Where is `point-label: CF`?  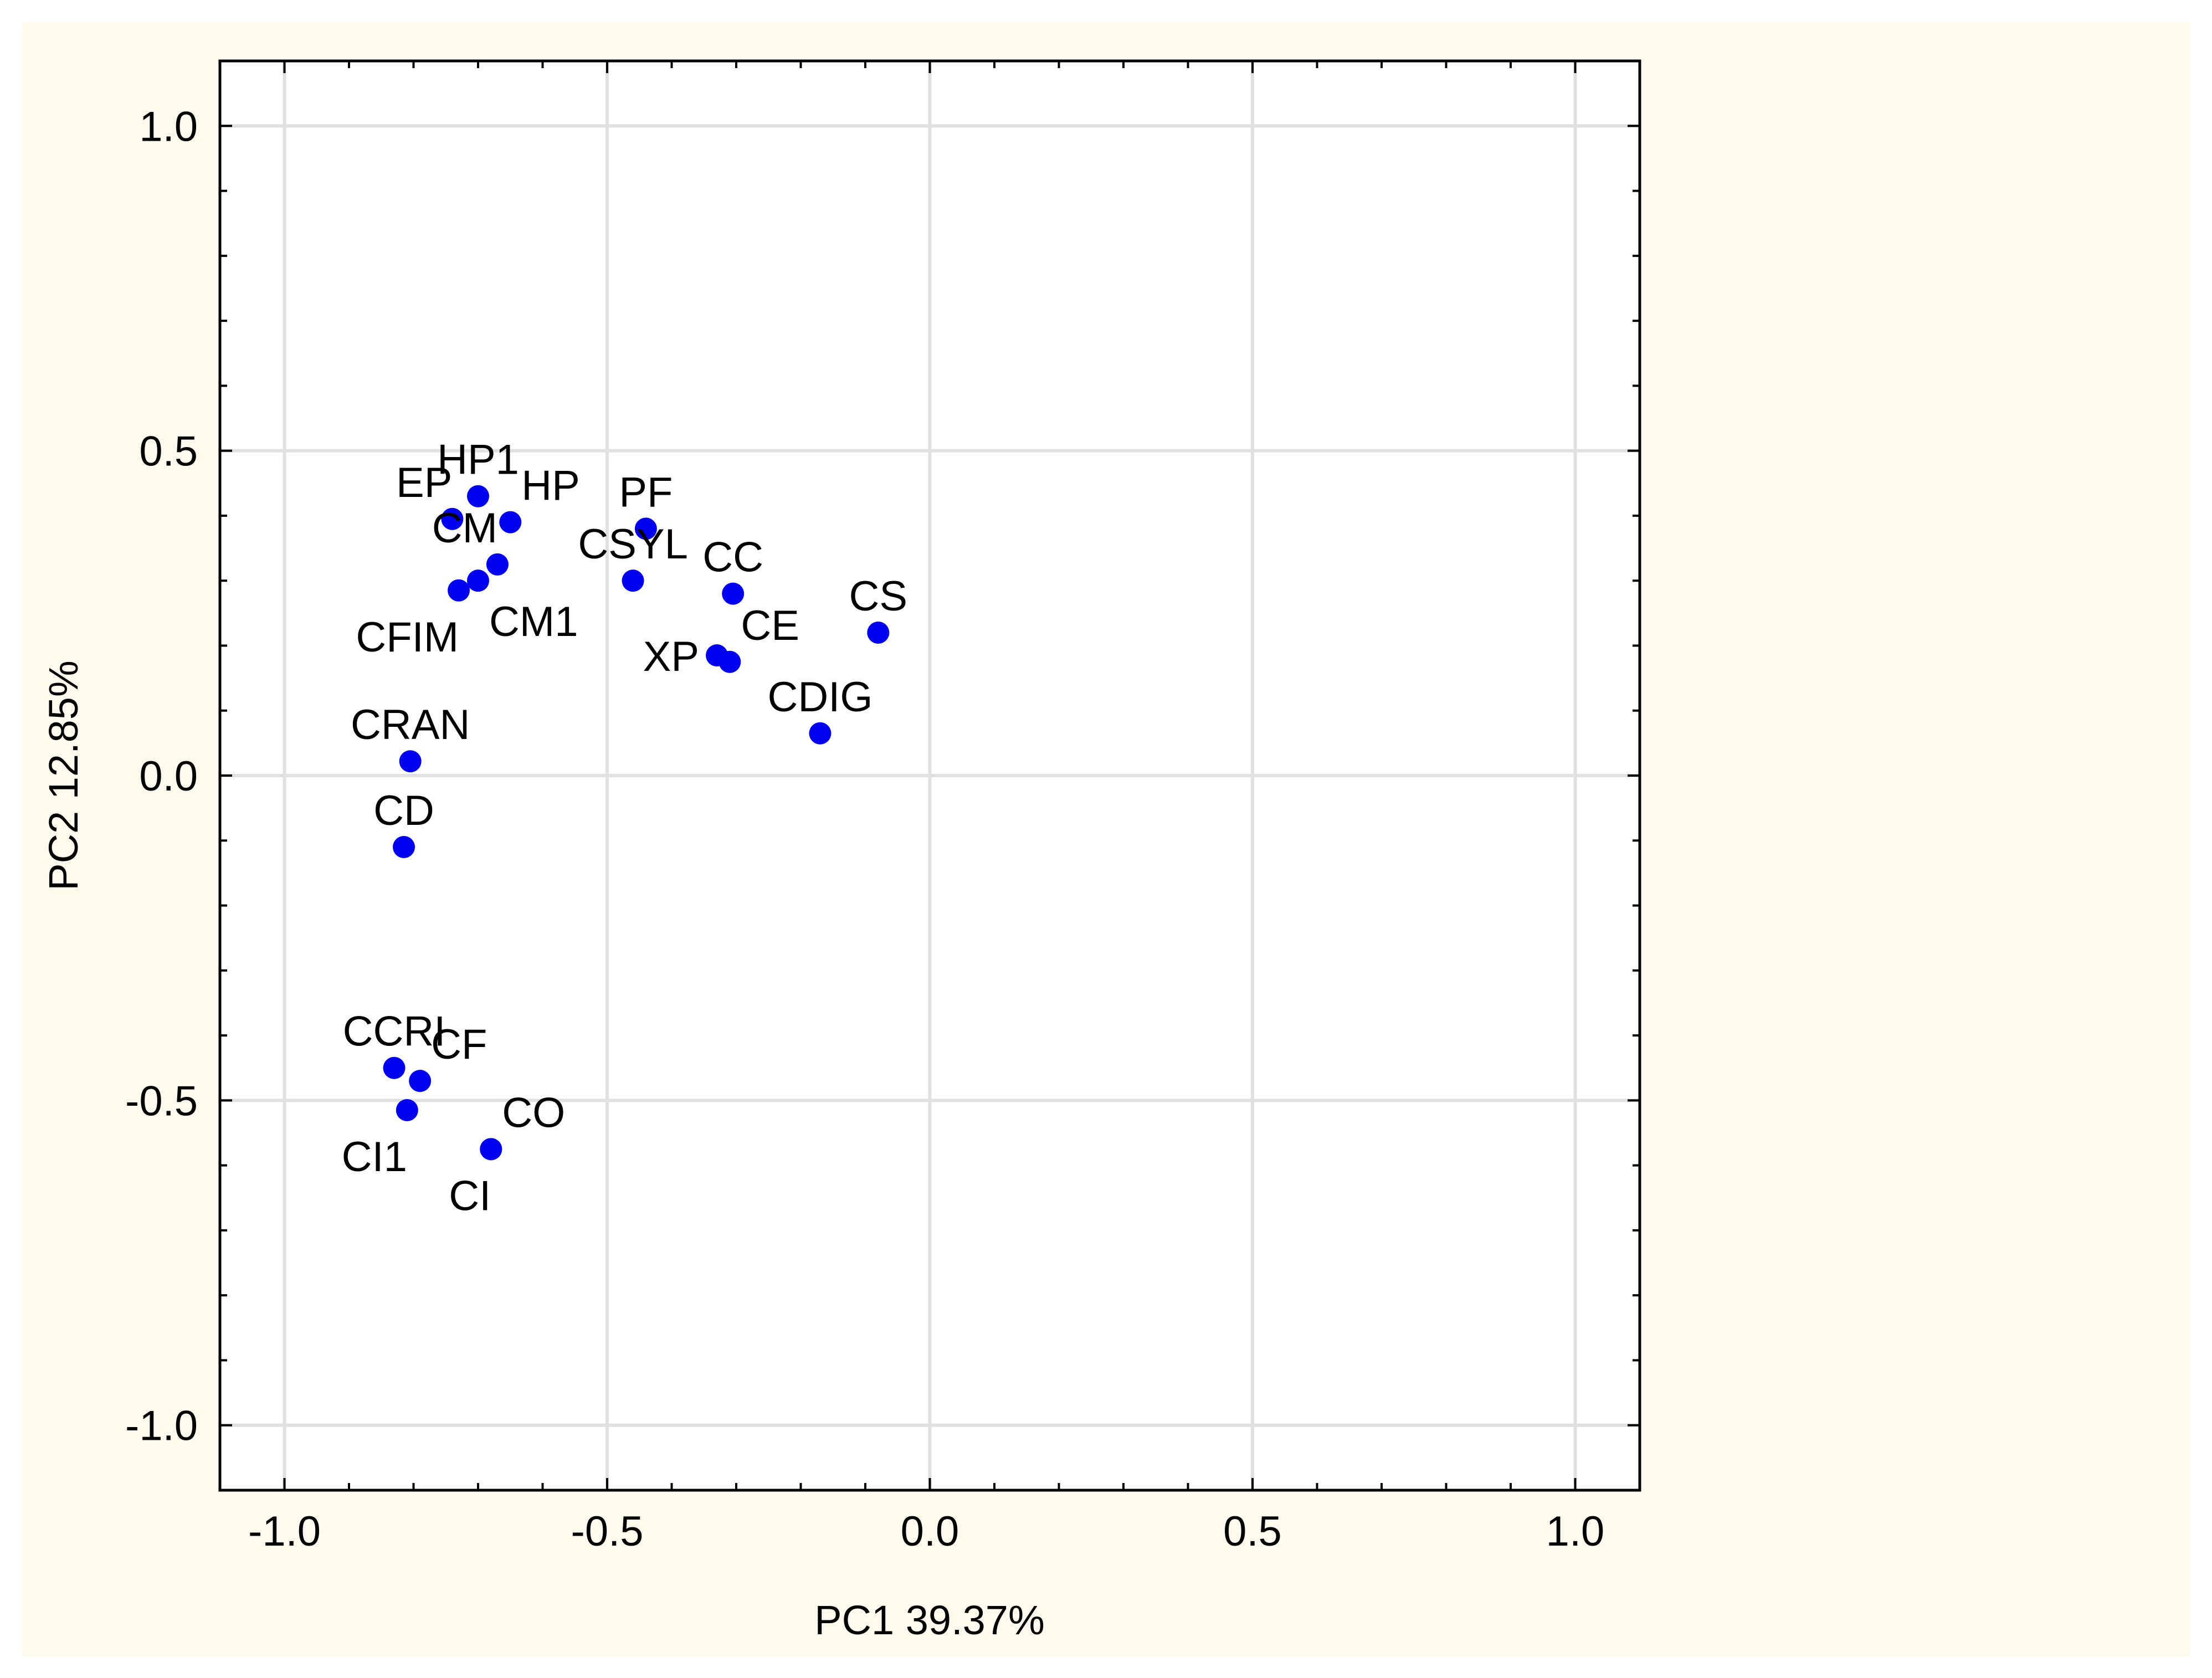
point-label: CF is located at coordinates (459, 1044).